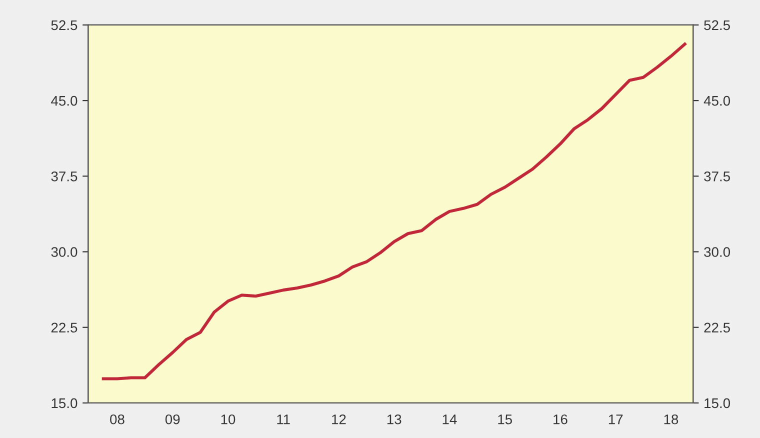 This screenshot has width=760, height=438. What do you see at coordinates (117, 419) in the screenshot?
I see `x-tick-label: 08` at bounding box center [117, 419].